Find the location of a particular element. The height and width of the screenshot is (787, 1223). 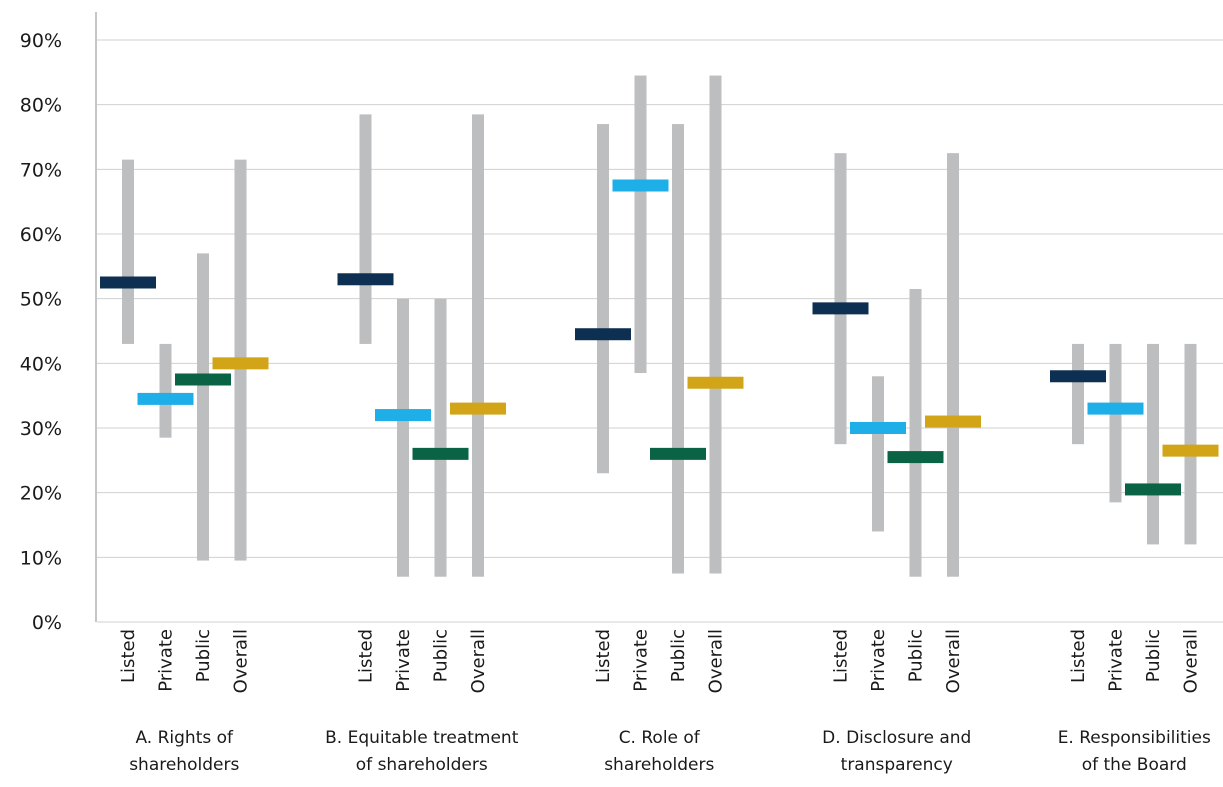

y-tick-label: 0% is located at coordinates (47, 623).